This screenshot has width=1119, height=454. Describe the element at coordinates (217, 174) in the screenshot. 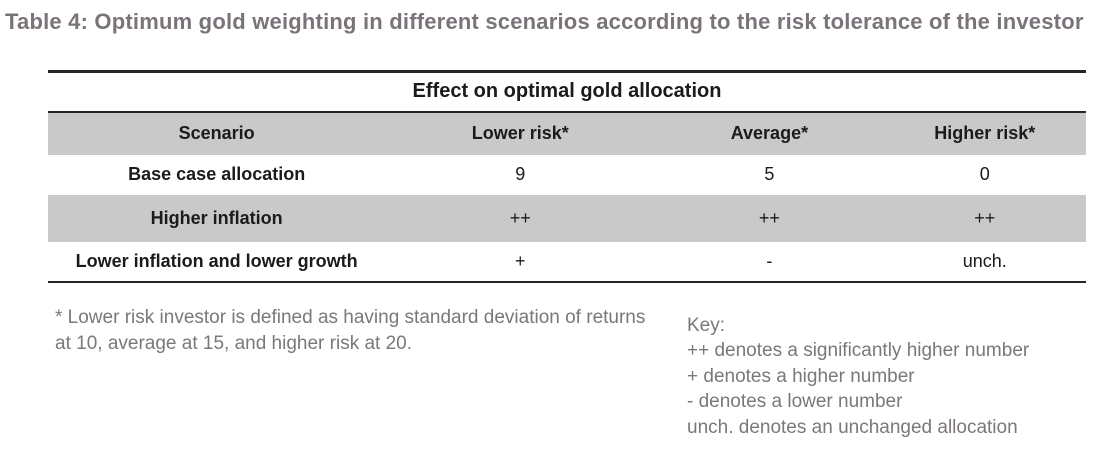

I see `row-label: Base case allocation` at that location.